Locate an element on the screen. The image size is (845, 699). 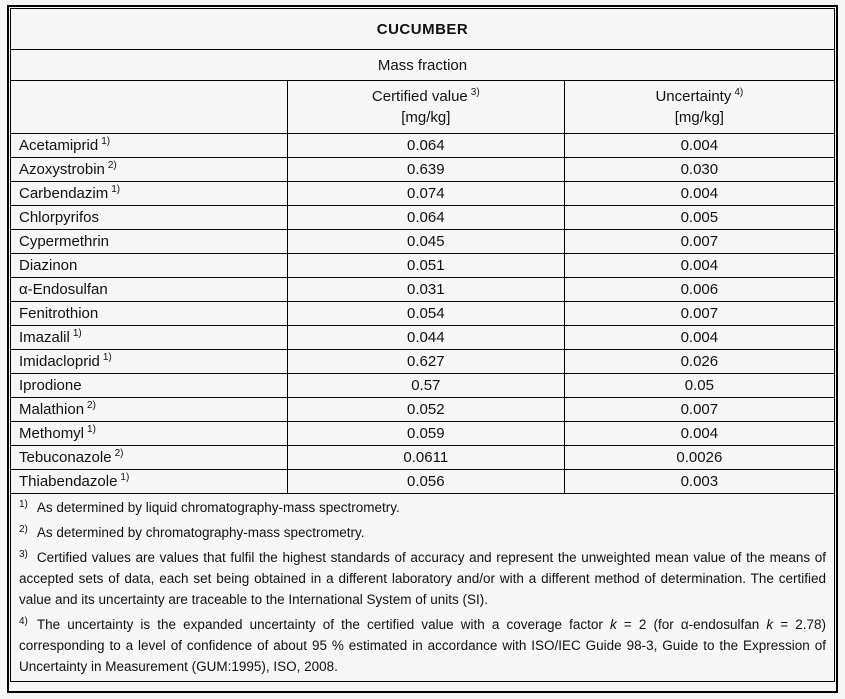
analyte-name-cell: Imazalil 1) is located at coordinates (149, 337).